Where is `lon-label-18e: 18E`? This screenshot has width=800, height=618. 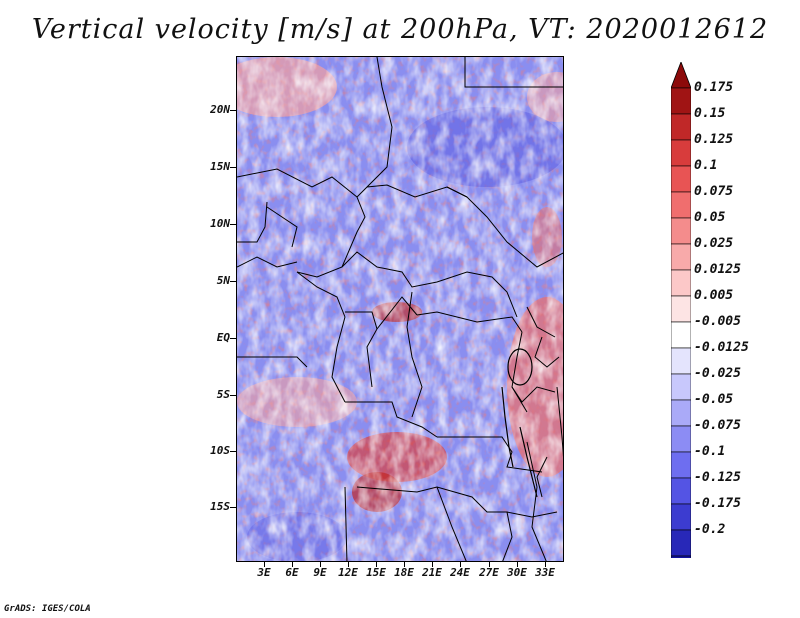
lon-label-18e: 18E is located at coordinates (404, 572).